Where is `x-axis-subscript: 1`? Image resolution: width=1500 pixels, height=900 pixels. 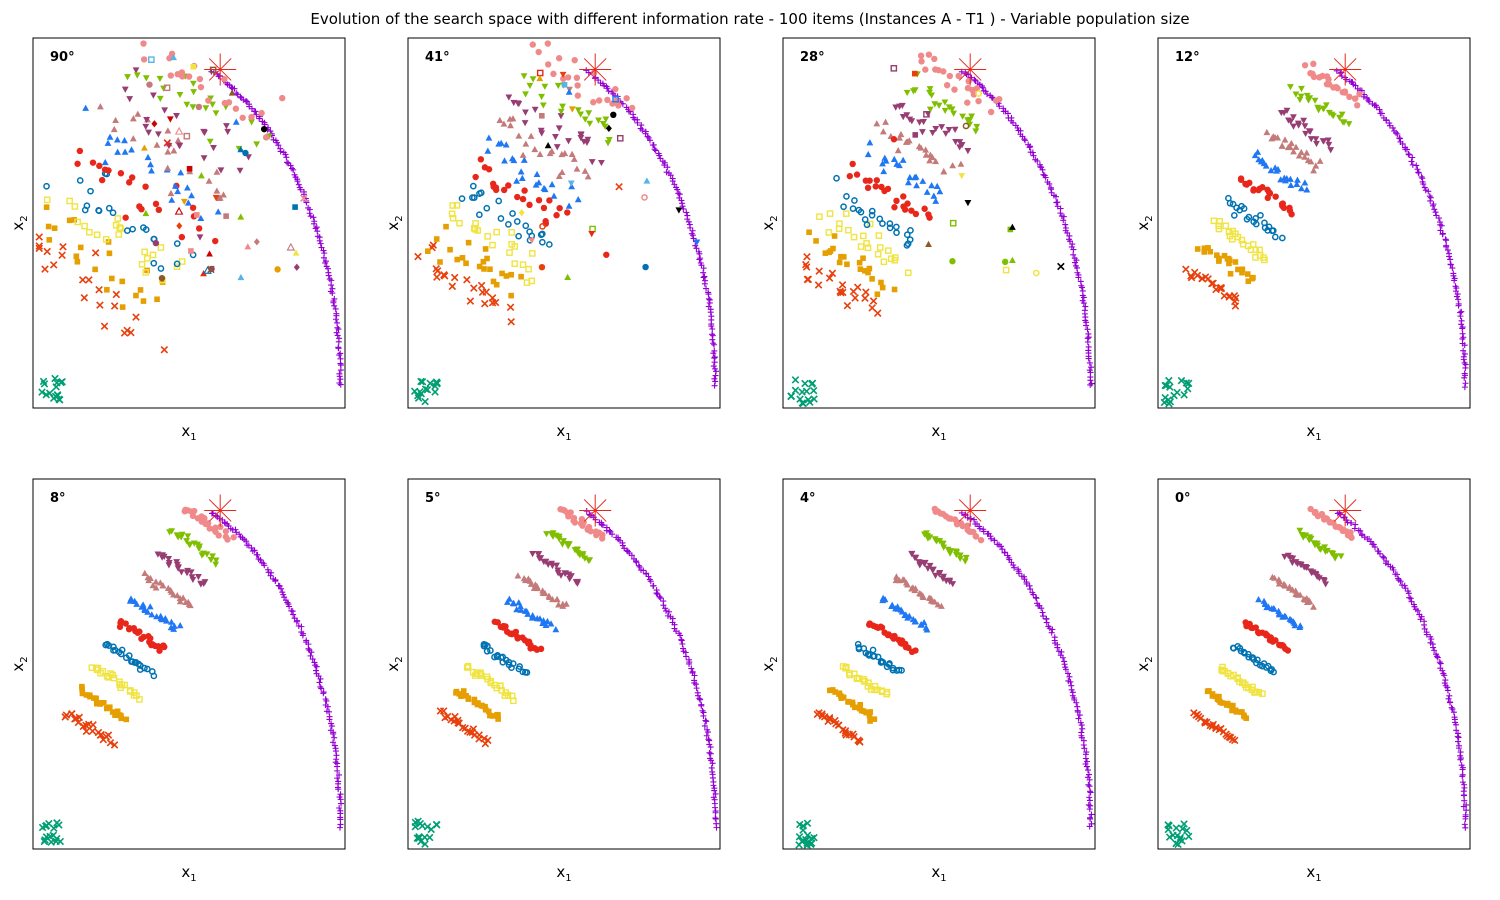
x-axis-subscript: 1 is located at coordinates (943, 437).